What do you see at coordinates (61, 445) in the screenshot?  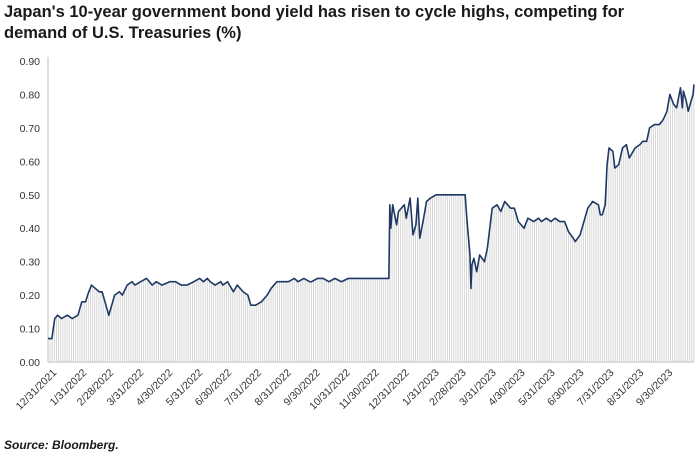 I see `source-note: Source: Bloomberg.` at bounding box center [61, 445].